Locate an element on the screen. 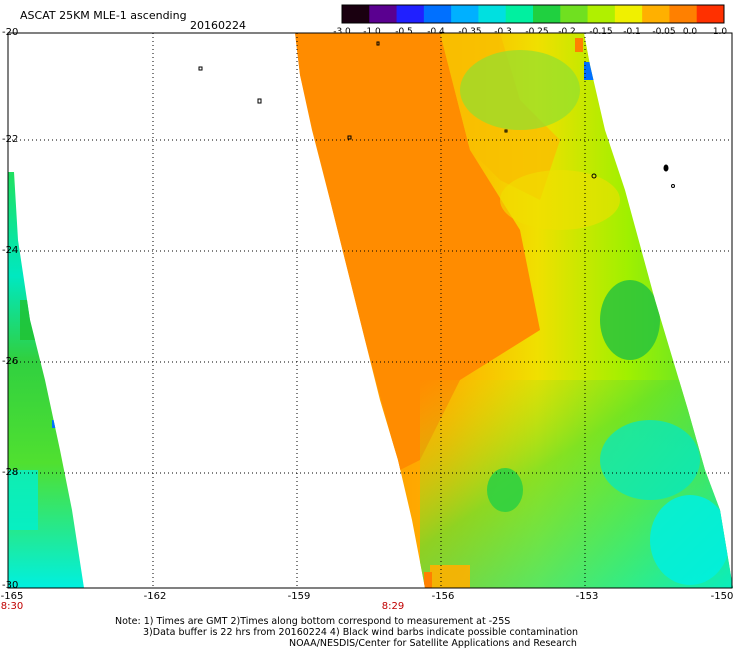 Image resolution: width=740 pixels, height=650 pixels. colorbar-label: 0.0 is located at coordinates (690, 32).